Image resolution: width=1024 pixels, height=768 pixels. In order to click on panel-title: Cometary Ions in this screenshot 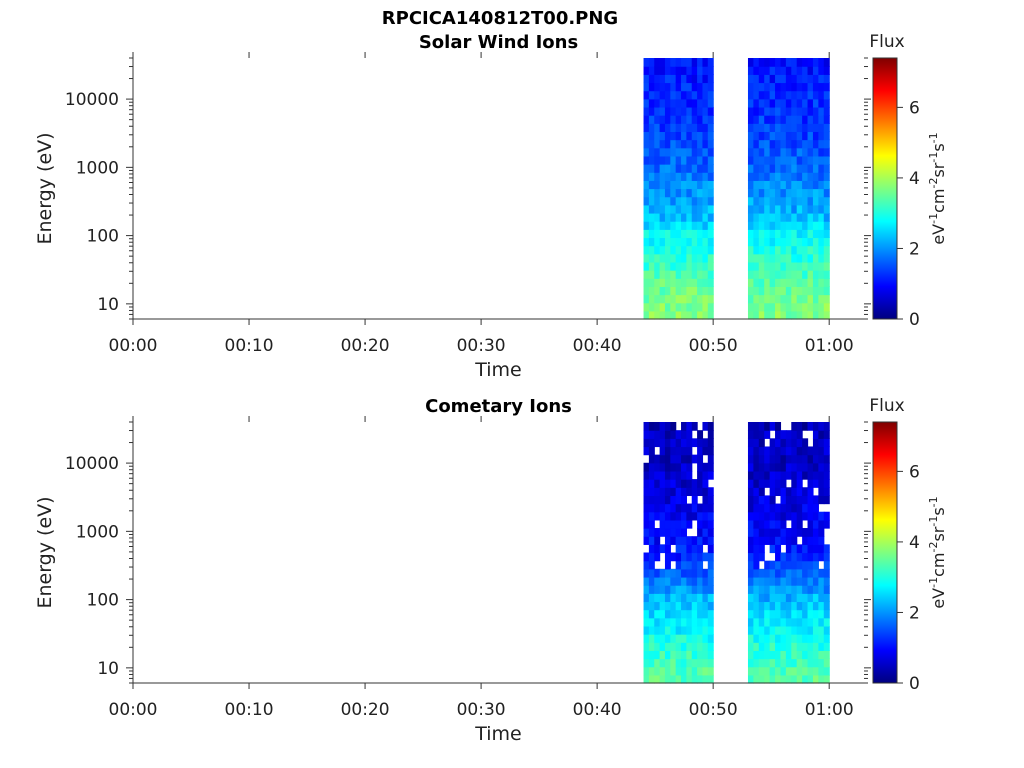, I will do `click(498, 406)`.